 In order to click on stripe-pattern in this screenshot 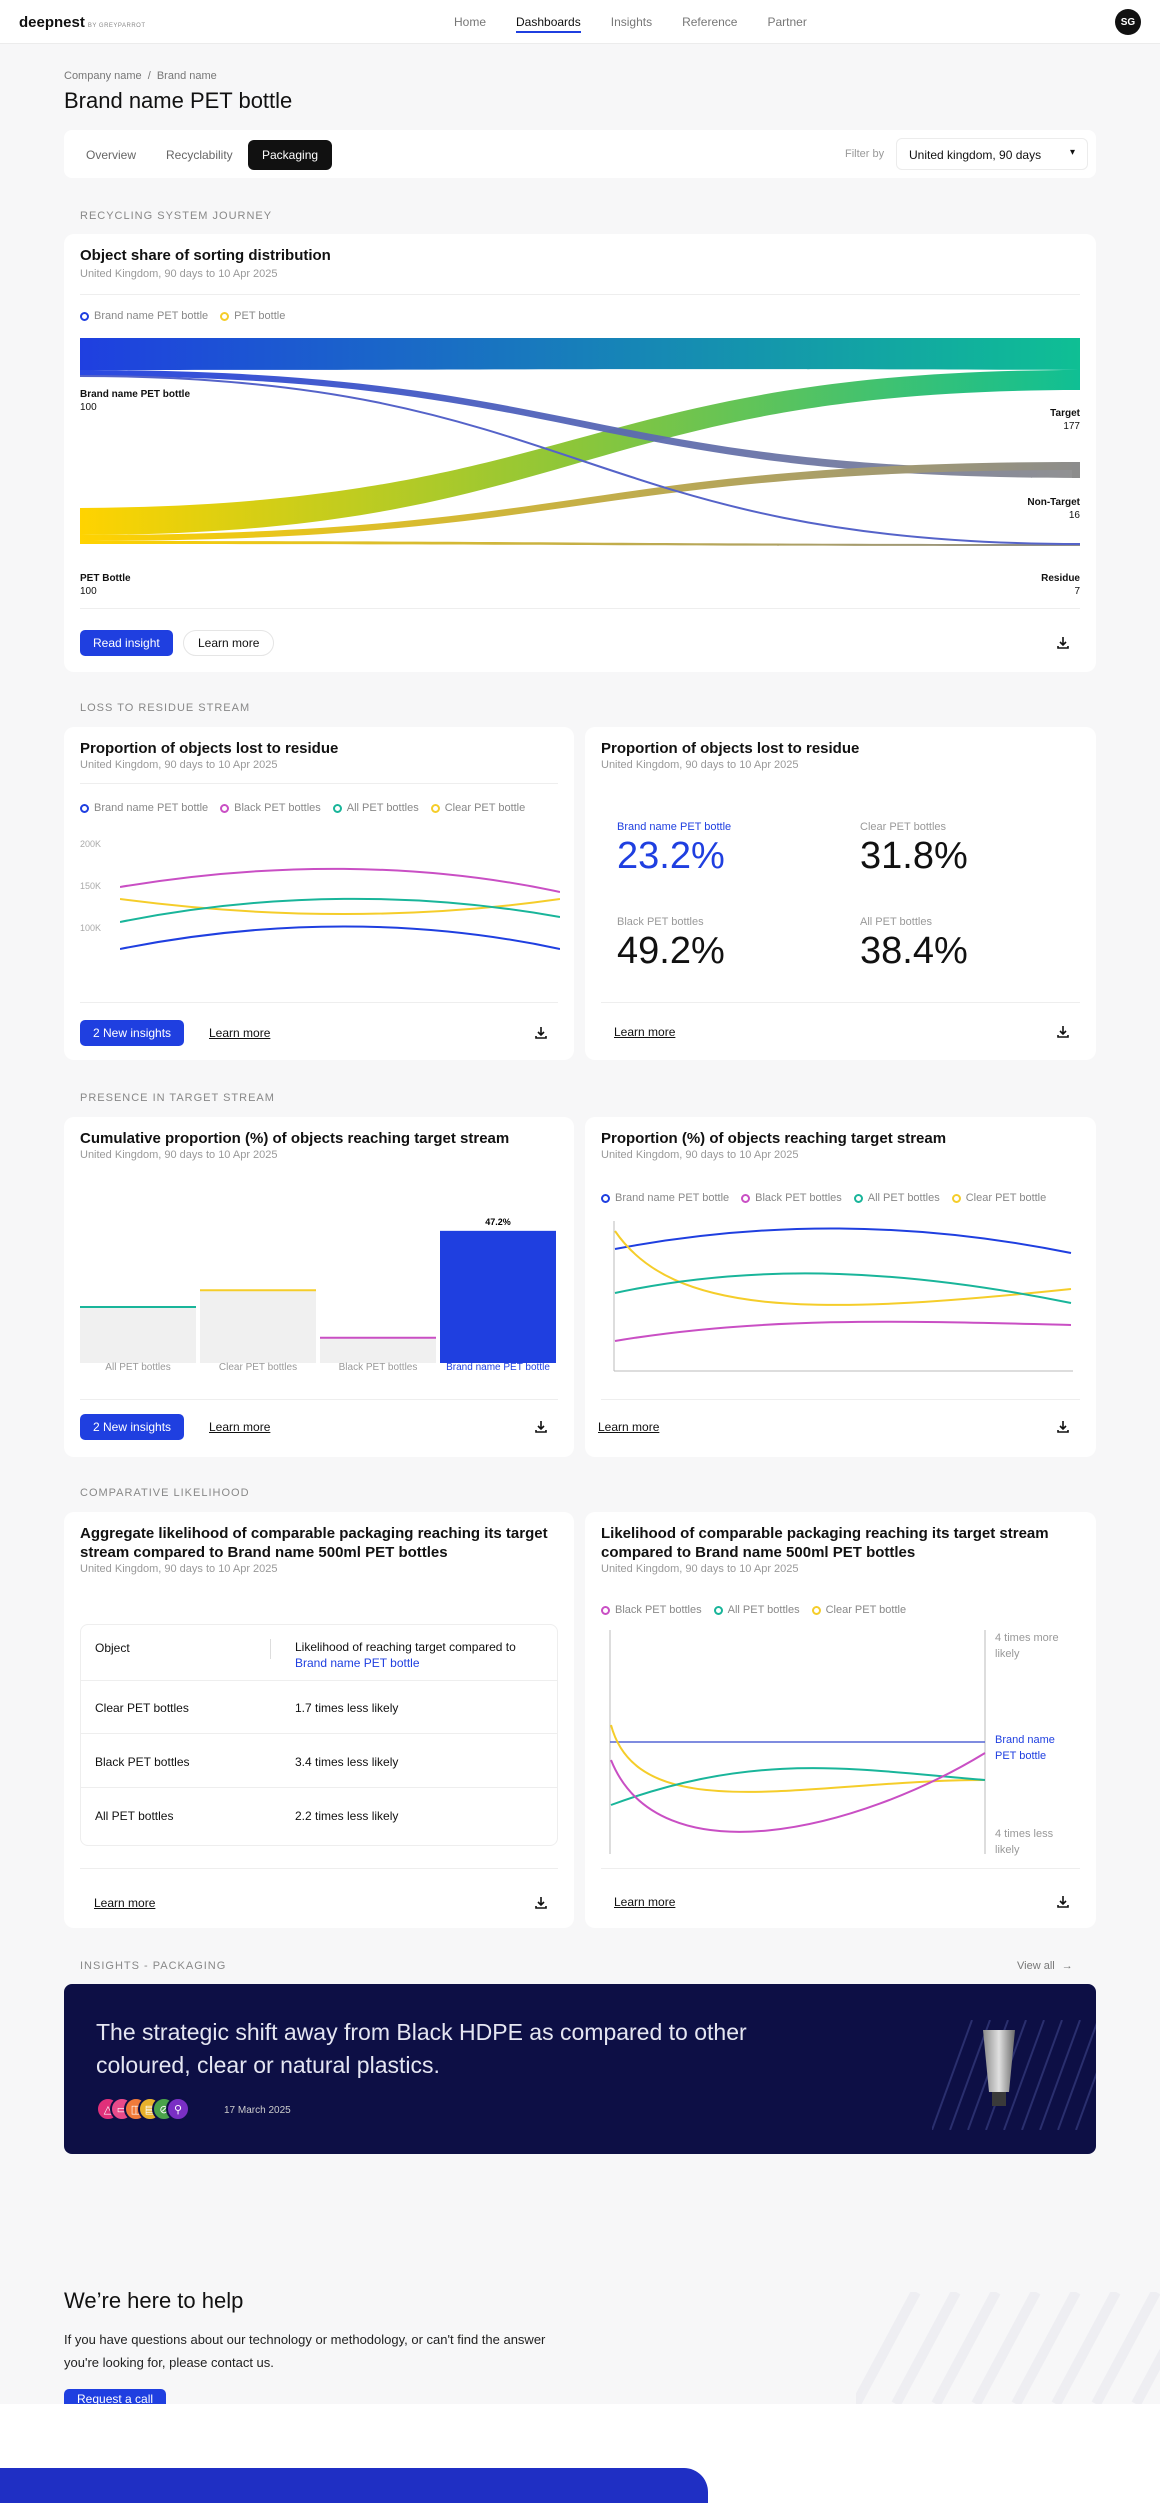, I will do `click(1014, 2075)`.